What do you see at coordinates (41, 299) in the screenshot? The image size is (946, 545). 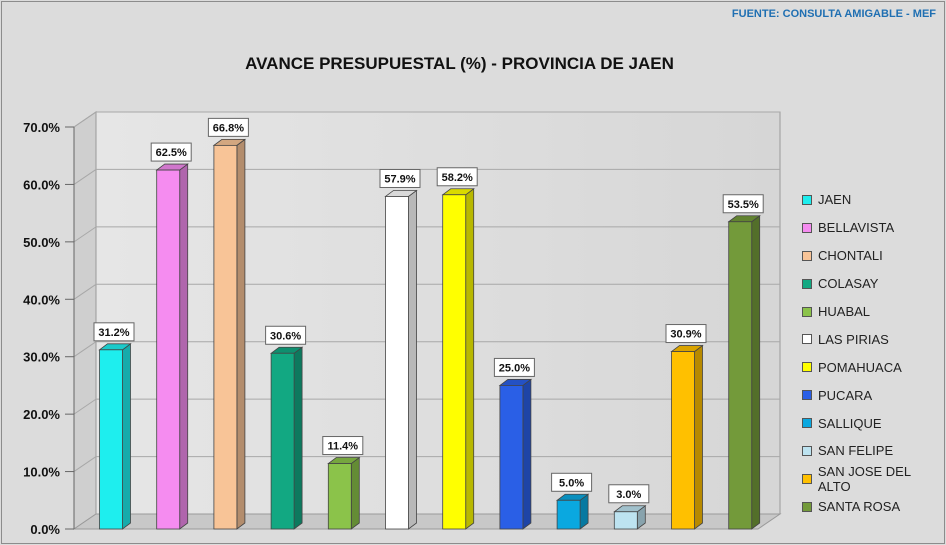 I see `y-tick-label: 40.0%` at bounding box center [41, 299].